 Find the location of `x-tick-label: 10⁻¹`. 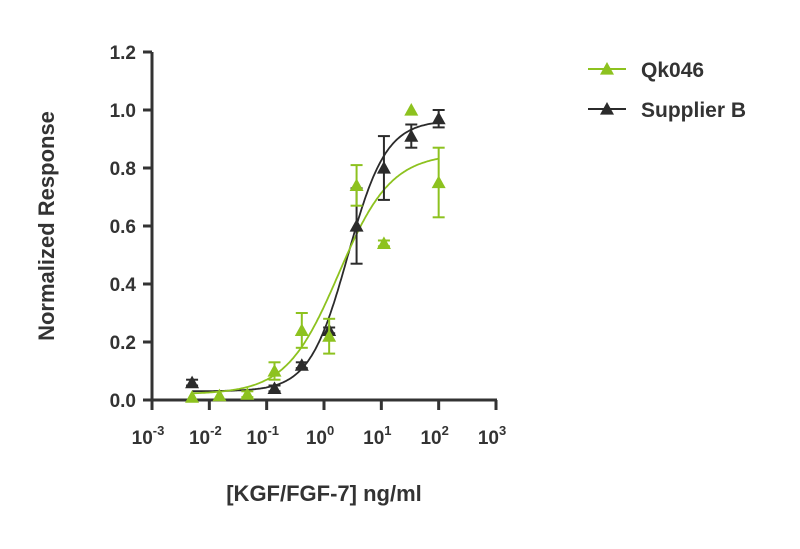

x-tick-label: 10⁻¹ is located at coordinates (262, 436).